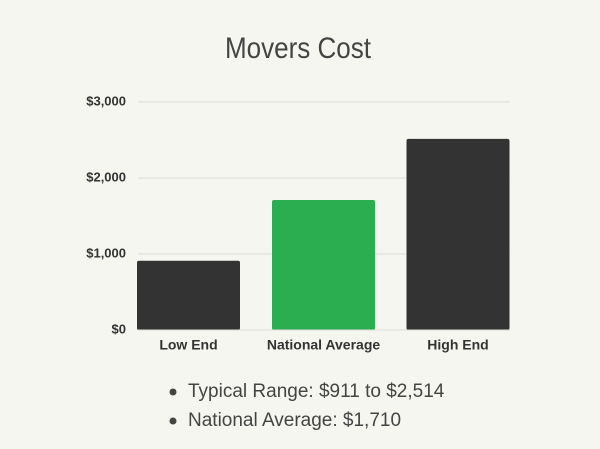 This screenshot has width=600, height=449. I want to click on y-tick-label: $1,000, so click(106, 252).